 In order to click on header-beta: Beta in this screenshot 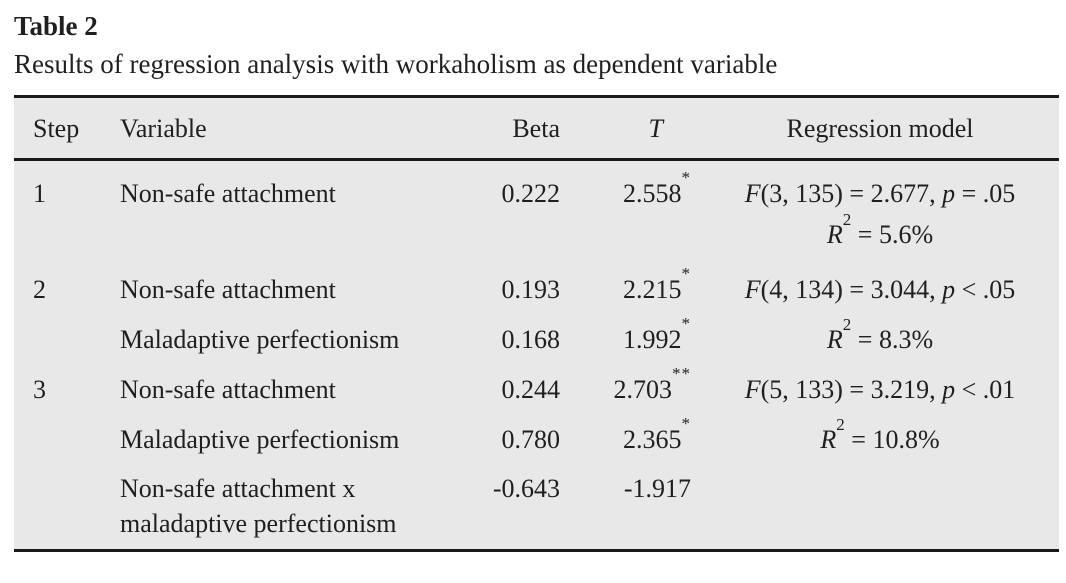, I will do `click(536, 128)`.